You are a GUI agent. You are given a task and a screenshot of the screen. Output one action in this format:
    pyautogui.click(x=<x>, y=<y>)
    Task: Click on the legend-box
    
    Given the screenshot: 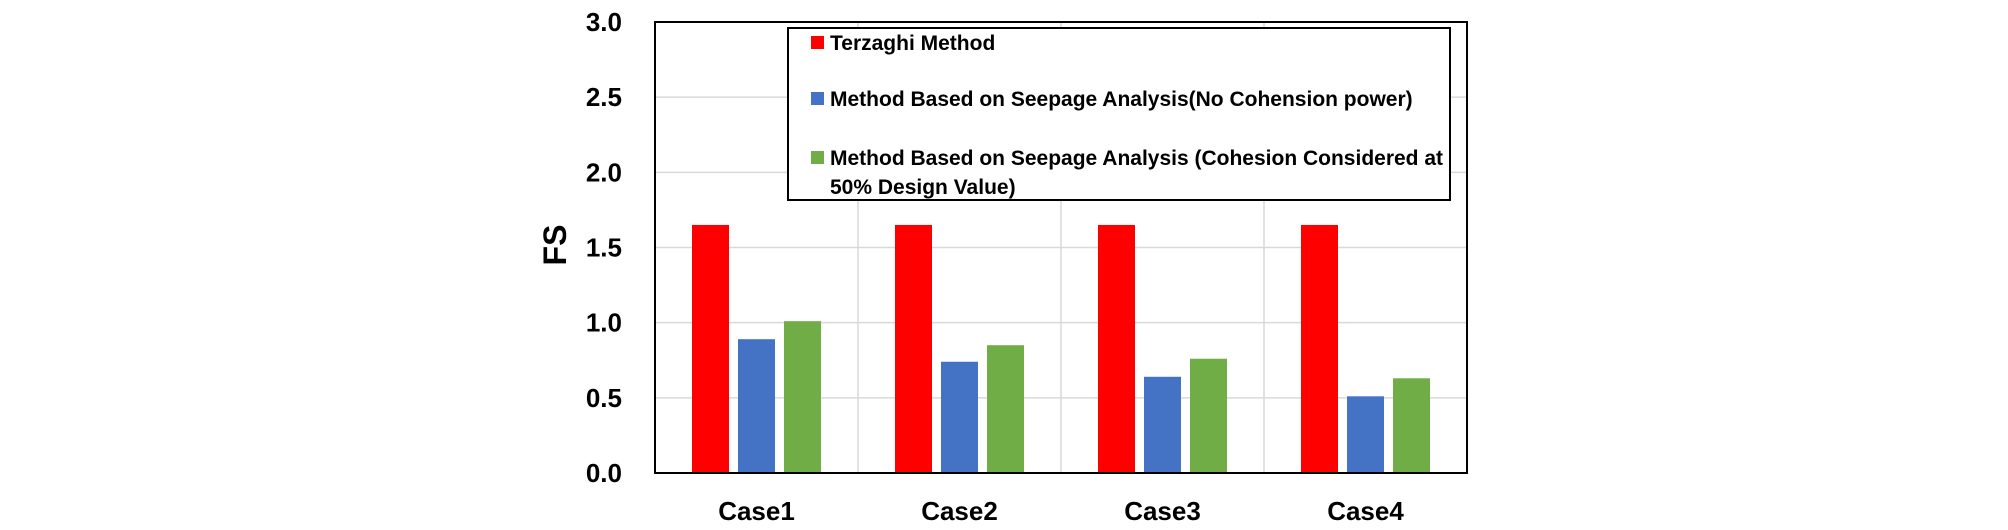 What is the action you would take?
    pyautogui.click(x=1119, y=114)
    